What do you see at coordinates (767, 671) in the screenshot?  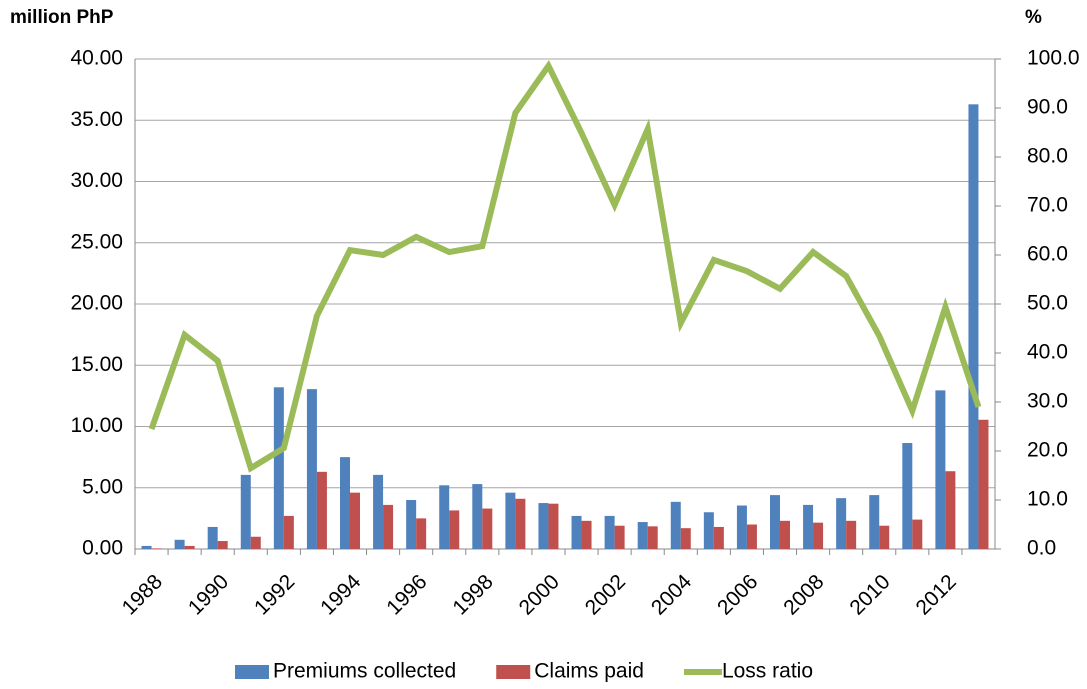 I see `legend-label: Loss ratio` at bounding box center [767, 671].